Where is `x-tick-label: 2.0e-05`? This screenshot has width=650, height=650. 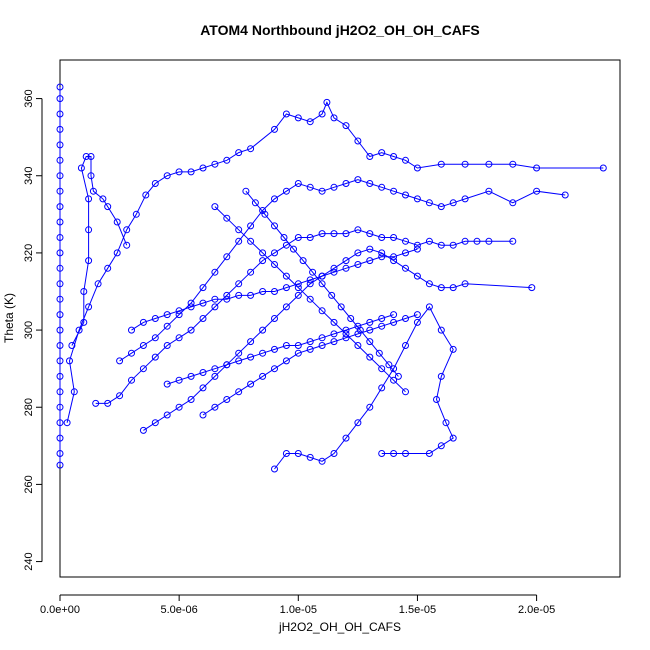 x-tick-label: 2.0e-05 is located at coordinates (536, 610).